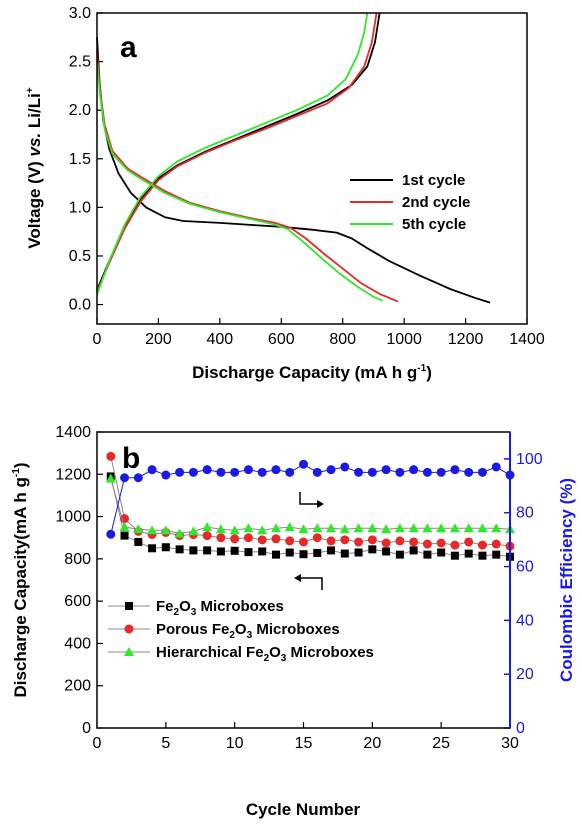  I want to click on chart-b-xtick-label: 0, so click(97, 743).